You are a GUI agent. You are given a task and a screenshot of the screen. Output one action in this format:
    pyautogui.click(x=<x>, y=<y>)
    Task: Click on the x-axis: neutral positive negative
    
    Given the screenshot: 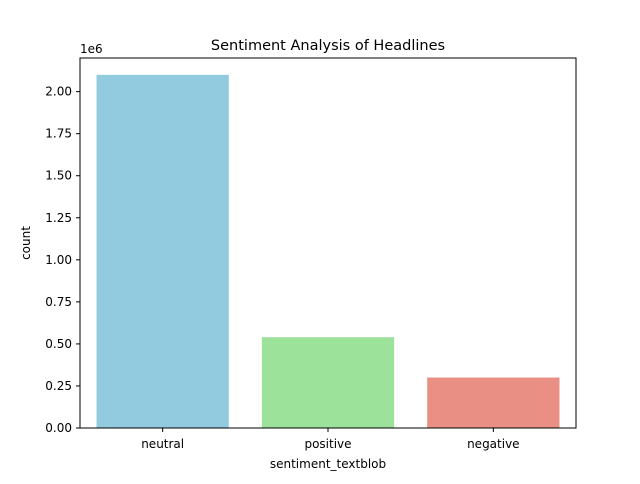 What is the action you would take?
    pyautogui.click(x=330, y=439)
    